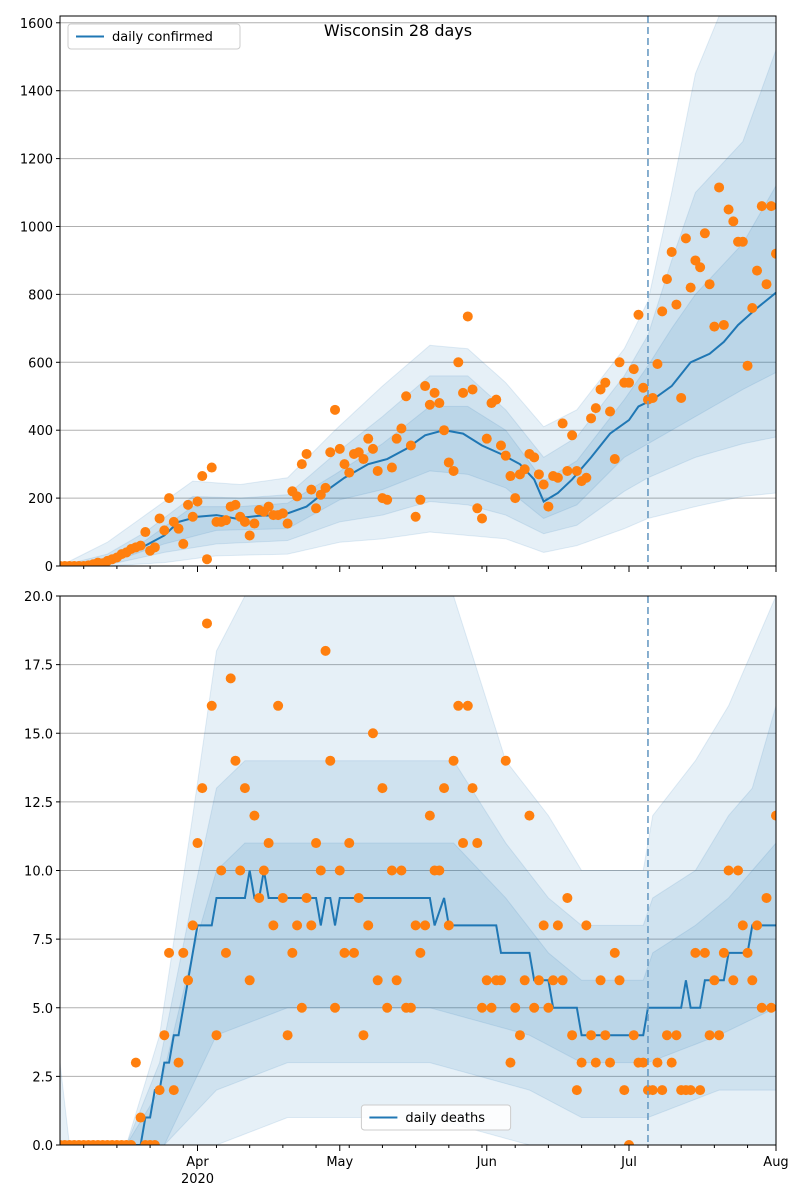 Image resolution: width=800 pixels, height=1200 pixels. What do you see at coordinates (775, 1162) in the screenshot?
I see `xtick-label-4: Aug` at bounding box center [775, 1162].